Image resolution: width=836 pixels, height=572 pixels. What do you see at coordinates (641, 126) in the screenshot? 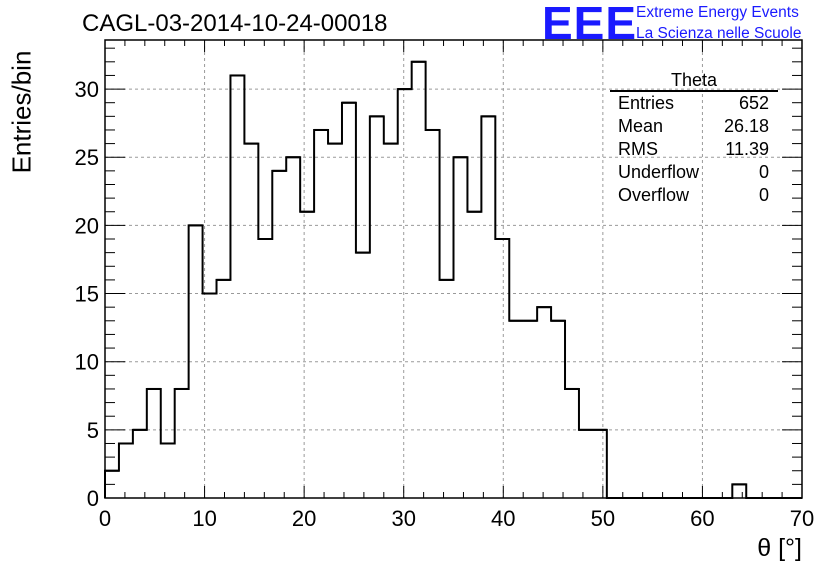
I see `stats-label: Mean` at bounding box center [641, 126].